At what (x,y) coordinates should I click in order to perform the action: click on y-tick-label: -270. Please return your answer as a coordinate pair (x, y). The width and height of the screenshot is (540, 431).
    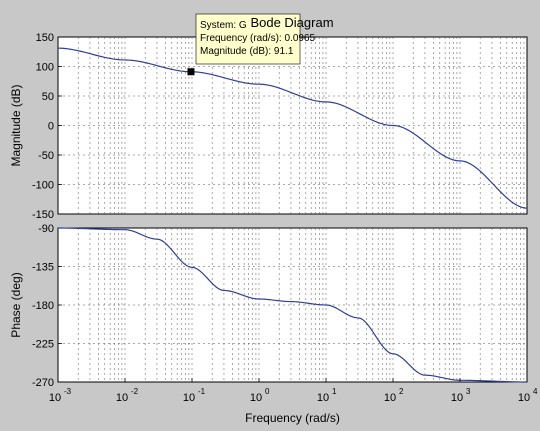
    Looking at the image, I should click on (43, 383).